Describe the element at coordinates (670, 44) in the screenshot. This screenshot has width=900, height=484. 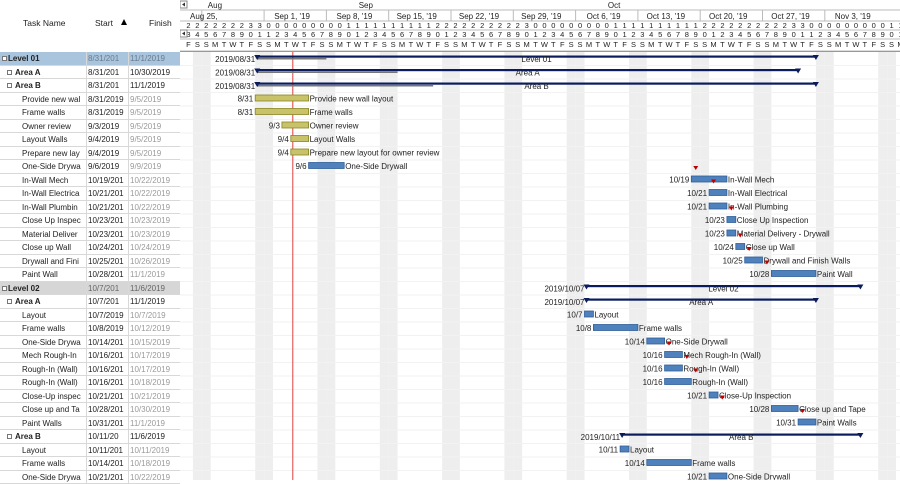
I see `day-letter: W` at that location.